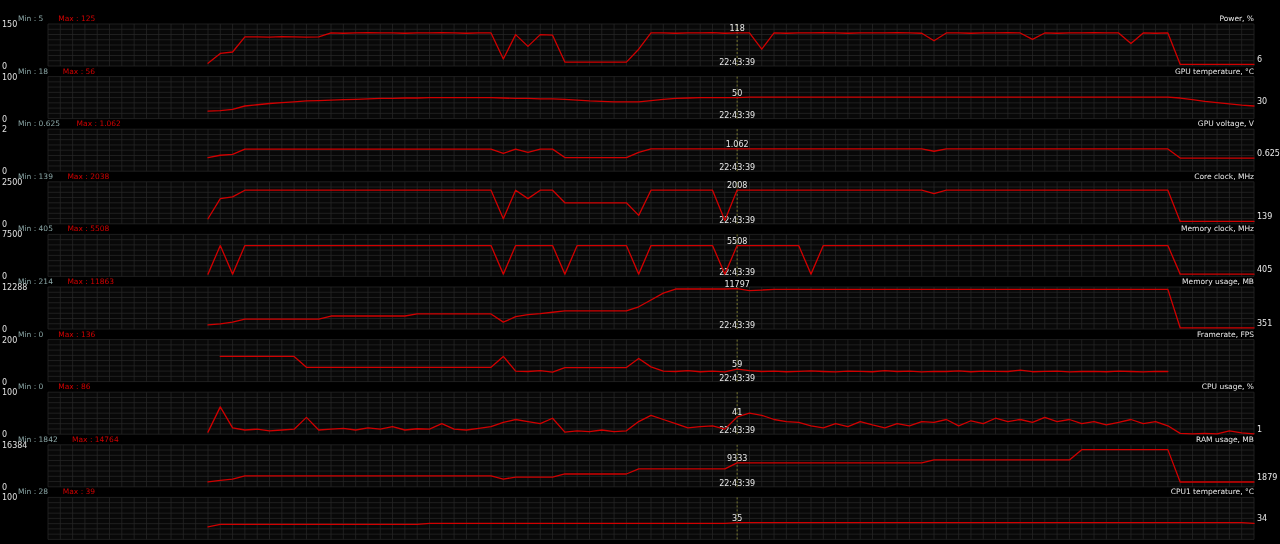  Describe the element at coordinates (1265, 217) in the screenshot. I see `data-label: 139` at that location.